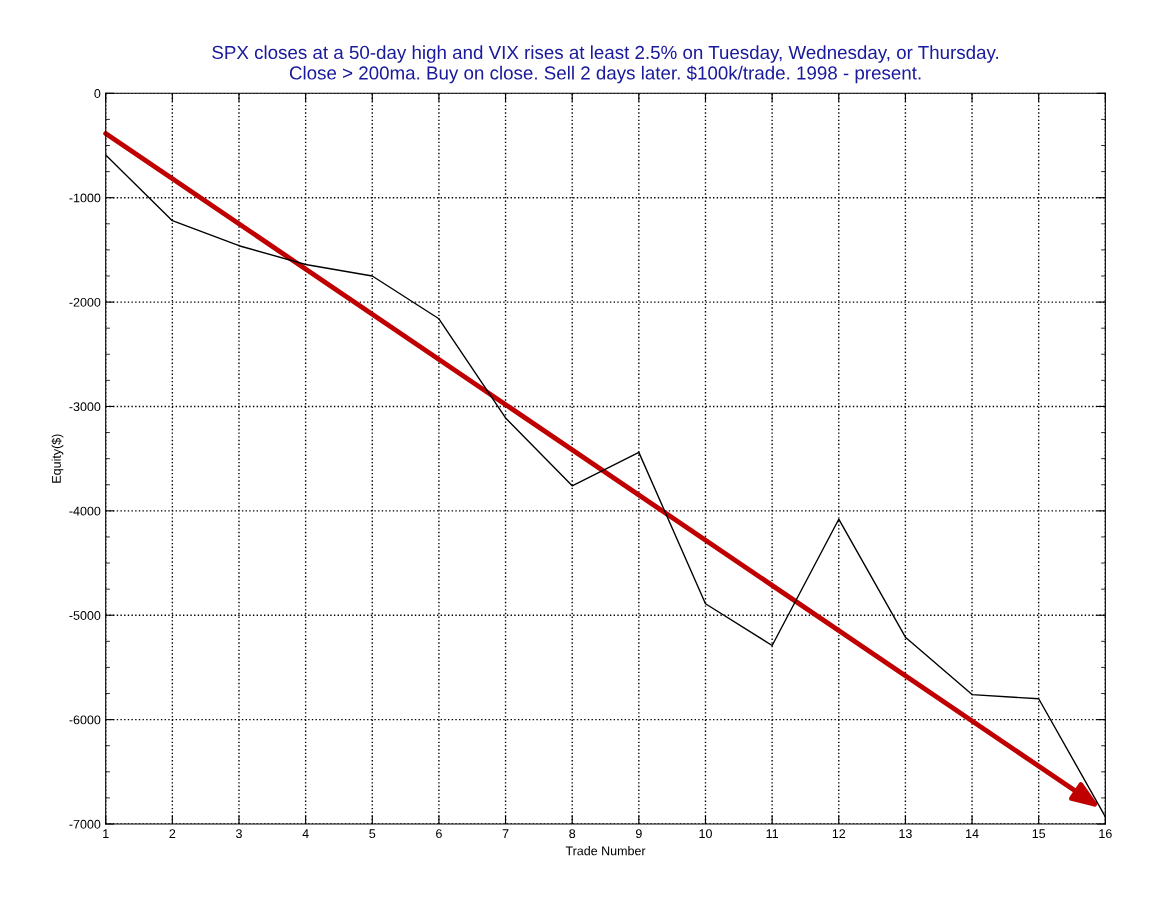 The height and width of the screenshot is (906, 1149). I want to click on x-tick-label: 11, so click(772, 833).